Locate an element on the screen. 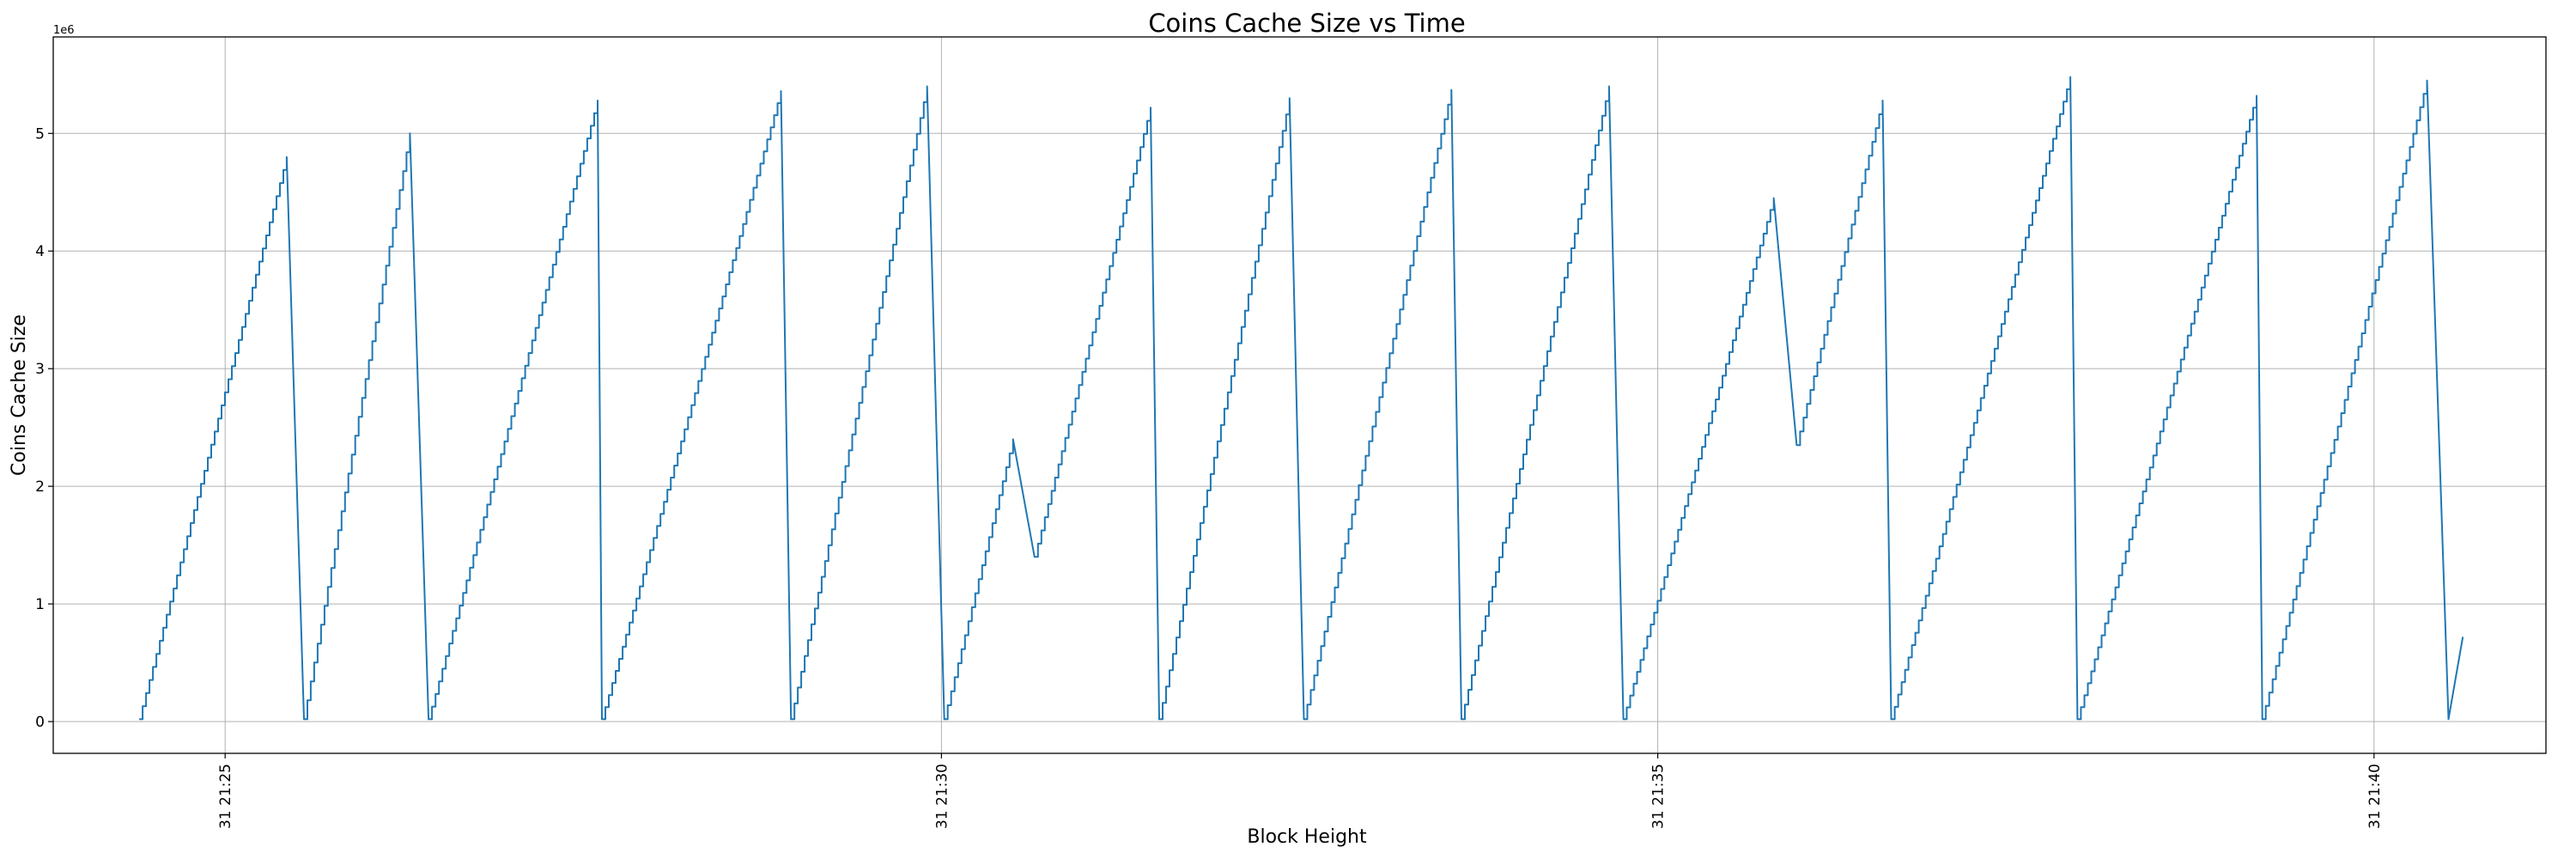 Image resolution: width=2576 pixels, height=859 pixels. x-tick-label: 31 21:35 is located at coordinates (1659, 796).